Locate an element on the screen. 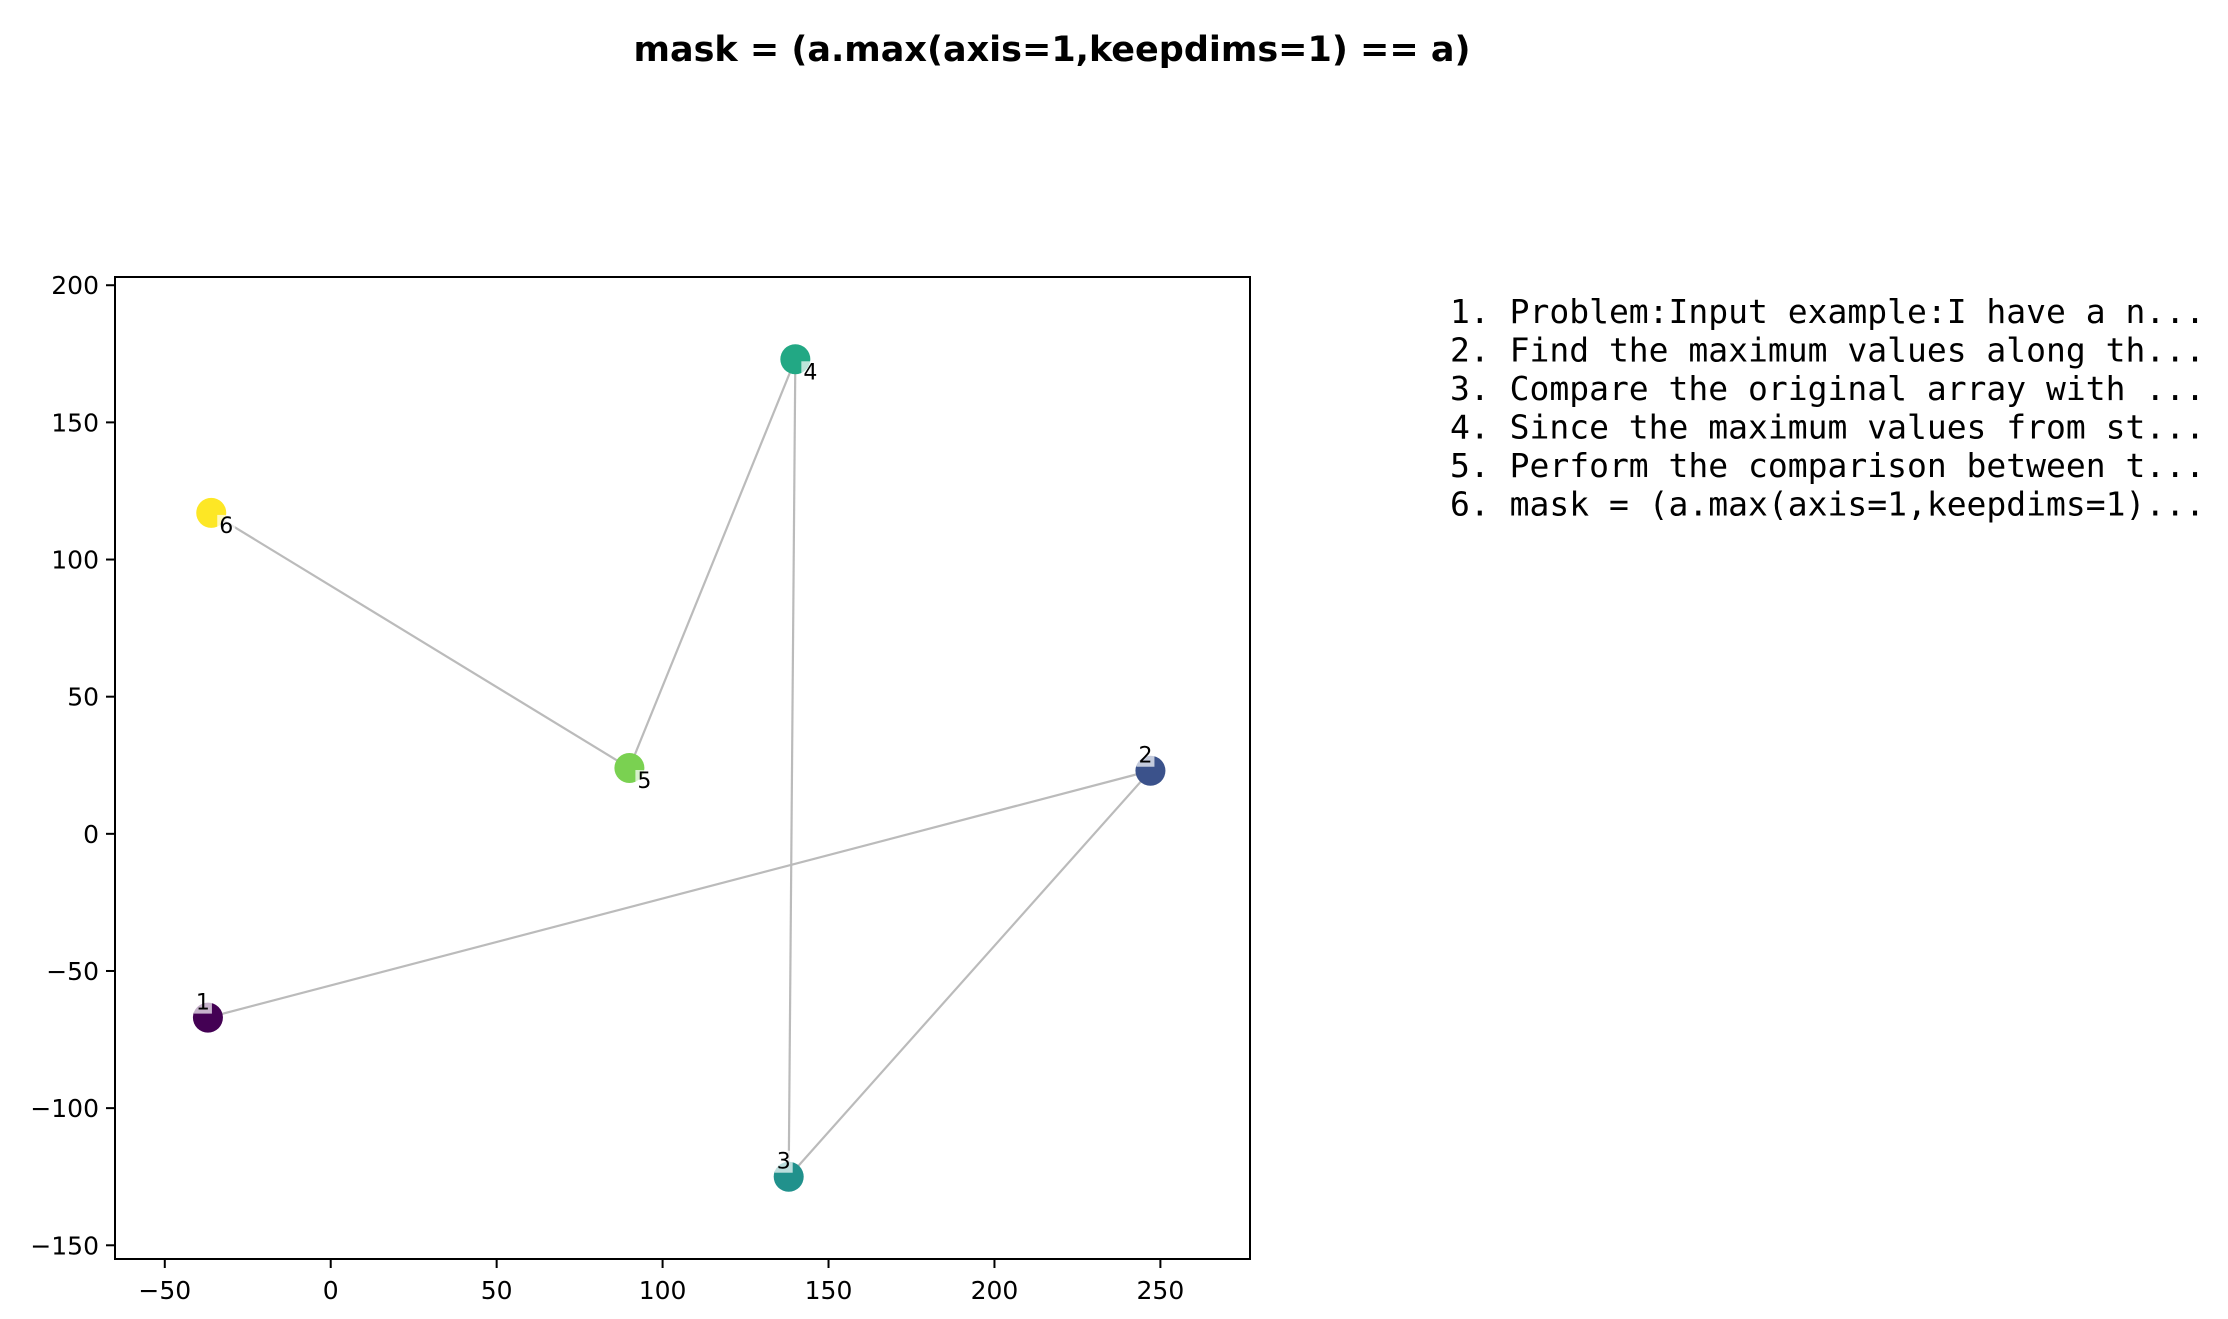 The height and width of the screenshot is (1319, 2228). x-tick-label: 100 is located at coordinates (663, 1290).